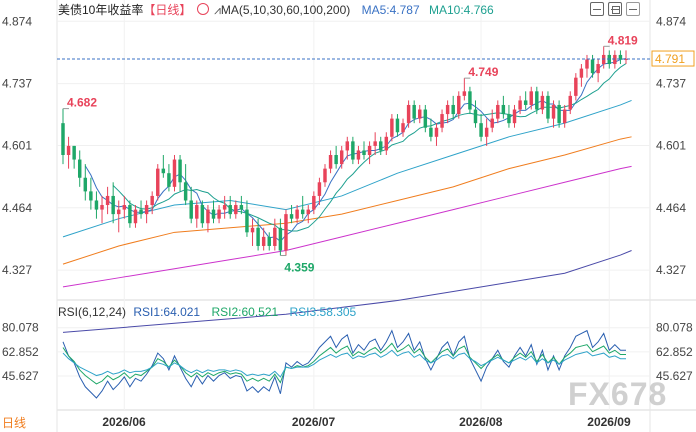 This screenshot has width=696, height=432. What do you see at coordinates (217, 10) in the screenshot?
I see `ma-icon: ⩘` at bounding box center [217, 10].